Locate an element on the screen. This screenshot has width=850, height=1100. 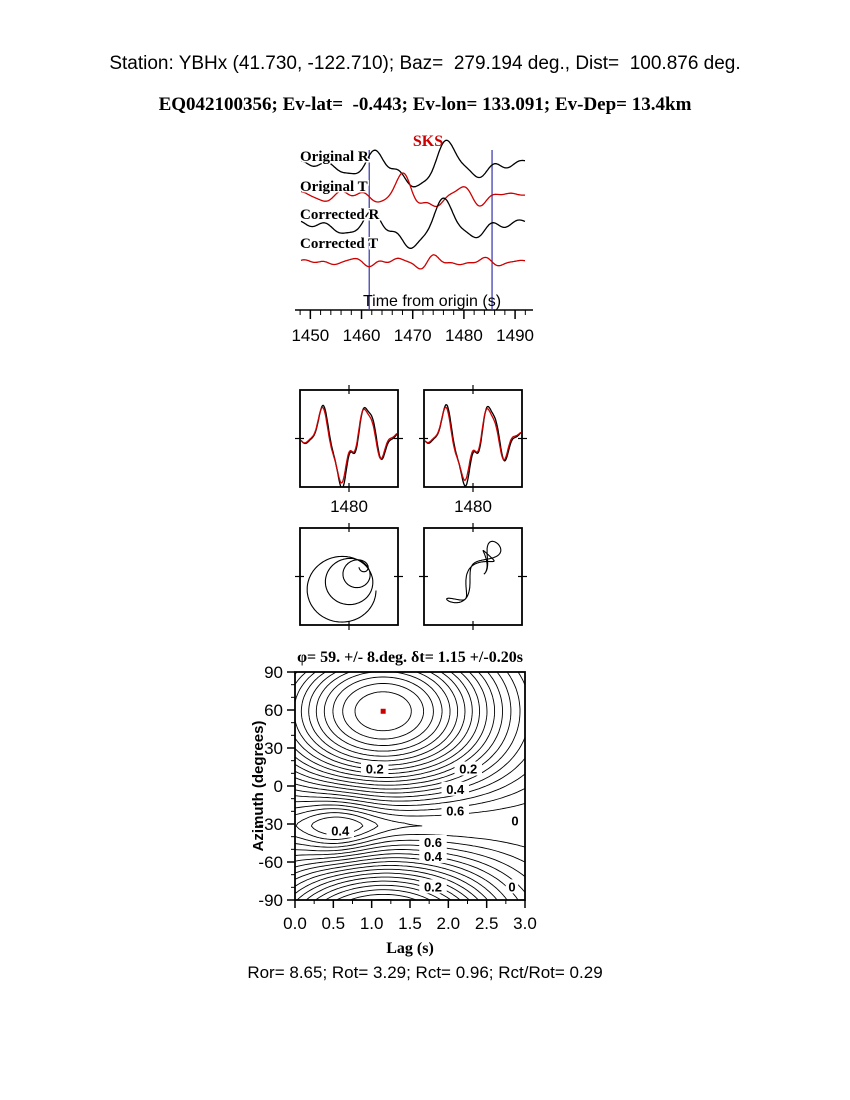
trace-original-t is located at coordinates (412, 190).